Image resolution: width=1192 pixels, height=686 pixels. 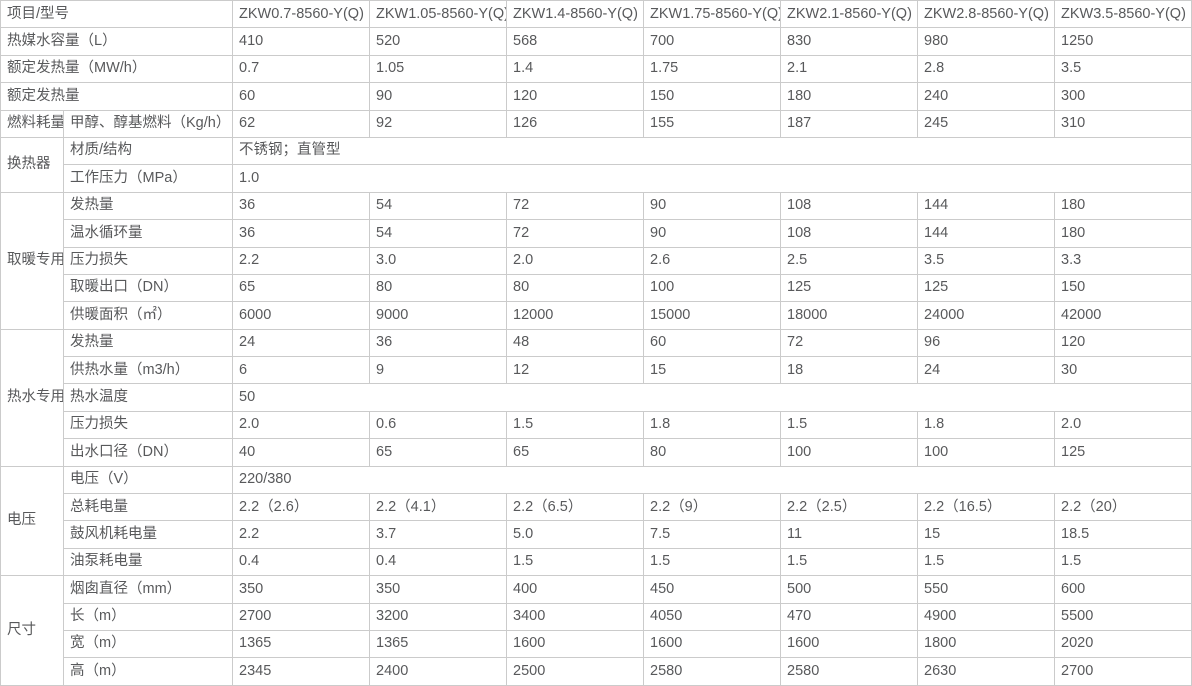 I want to click on cell-value: 2.2（9）, so click(x=712, y=507).